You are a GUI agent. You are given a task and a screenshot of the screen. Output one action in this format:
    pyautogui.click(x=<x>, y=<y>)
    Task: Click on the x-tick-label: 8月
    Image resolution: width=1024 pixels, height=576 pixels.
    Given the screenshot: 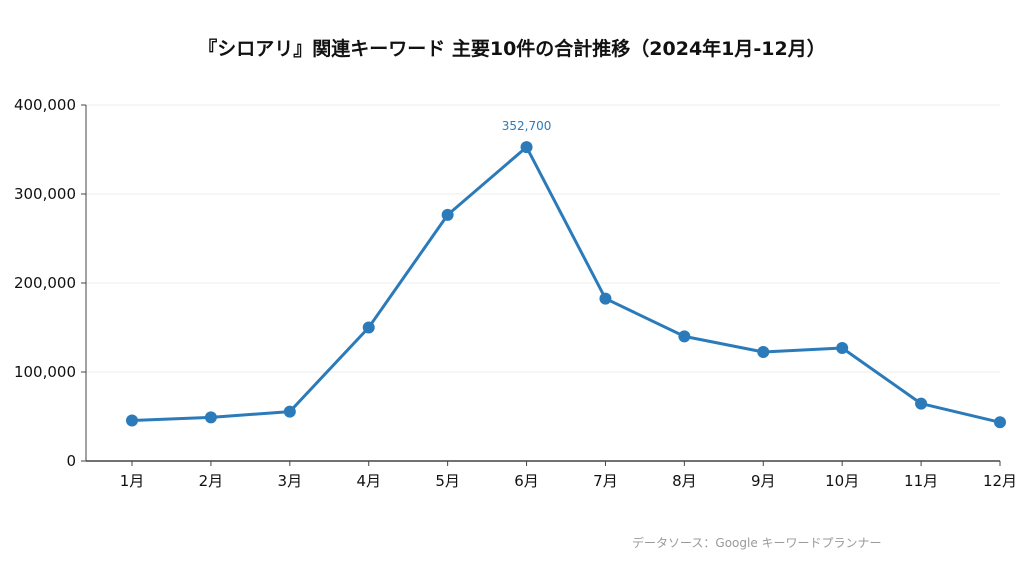 What is the action you would take?
    pyautogui.click(x=684, y=481)
    